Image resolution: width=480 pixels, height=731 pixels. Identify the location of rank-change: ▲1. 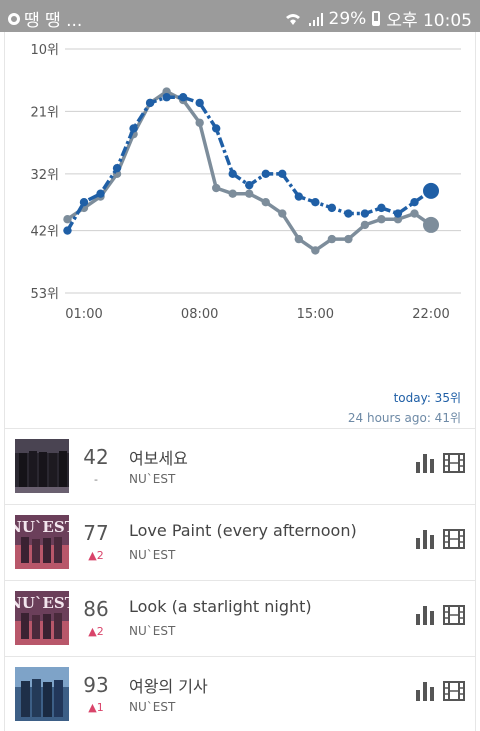
(96, 707).